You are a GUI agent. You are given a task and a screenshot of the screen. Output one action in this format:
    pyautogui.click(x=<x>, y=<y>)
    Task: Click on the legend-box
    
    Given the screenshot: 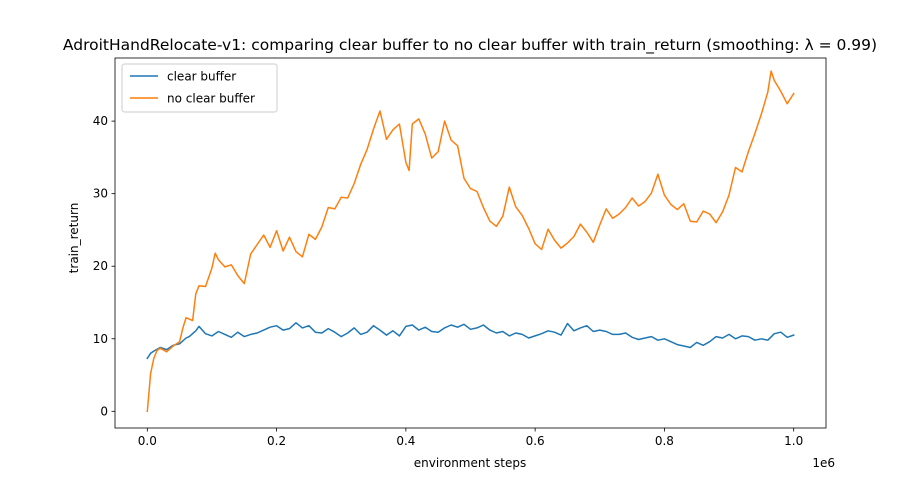 What is the action you would take?
    pyautogui.click(x=199, y=88)
    